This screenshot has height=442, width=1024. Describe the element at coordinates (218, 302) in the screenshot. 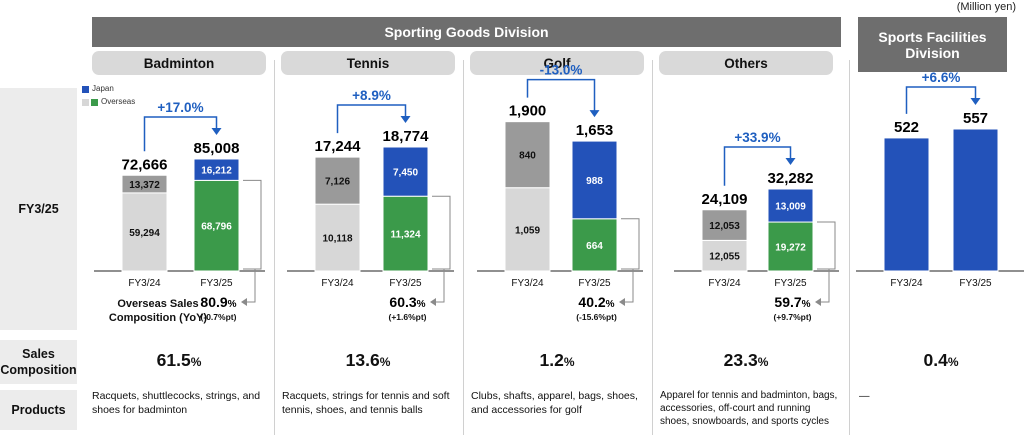

I see `overseas-share-badminton: 80.9%` at that location.